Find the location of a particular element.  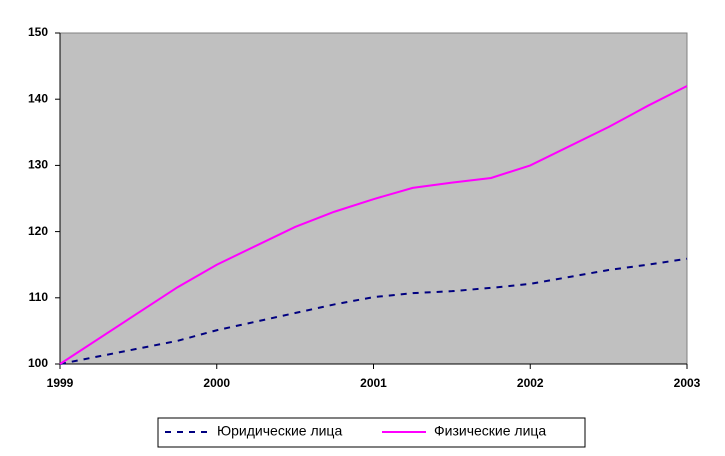

x-tick-label: 2002 is located at coordinates (530, 383).